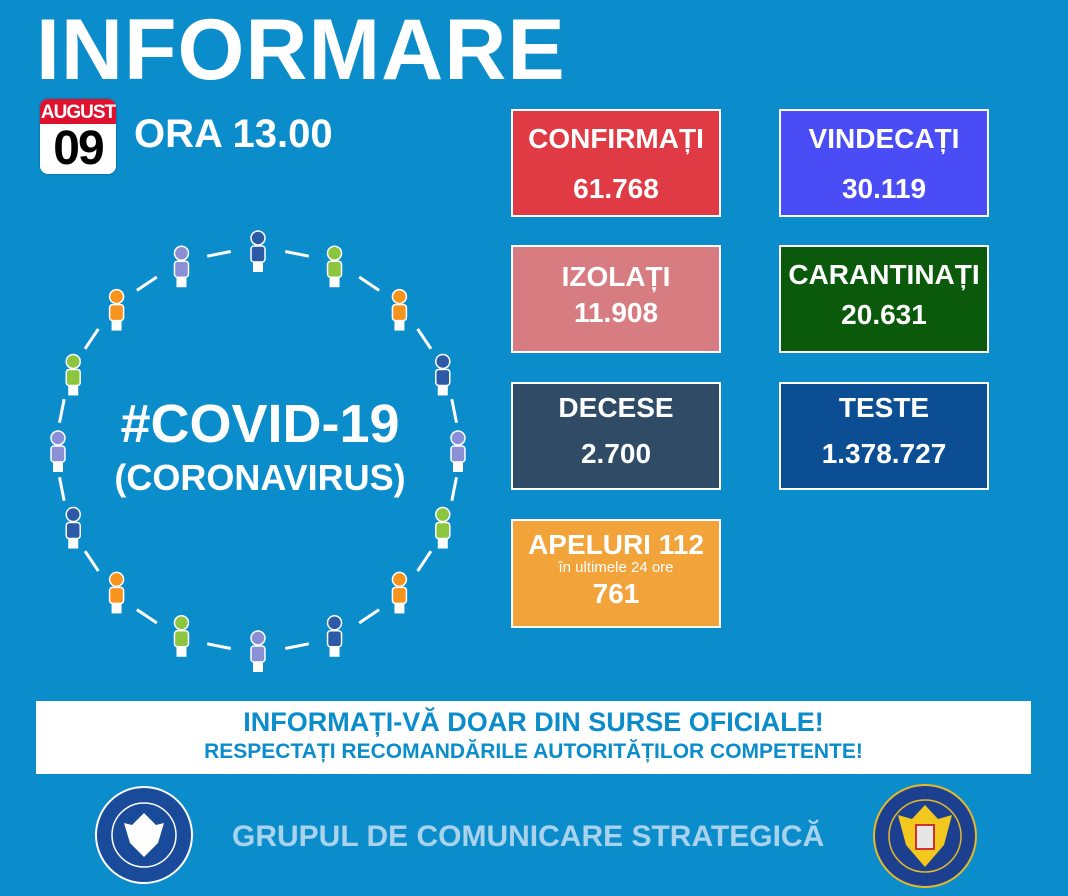 Image resolution: width=1068 pixels, height=896 pixels. Describe the element at coordinates (78, 148) in the screenshot. I see `calendar-day: 09` at that location.